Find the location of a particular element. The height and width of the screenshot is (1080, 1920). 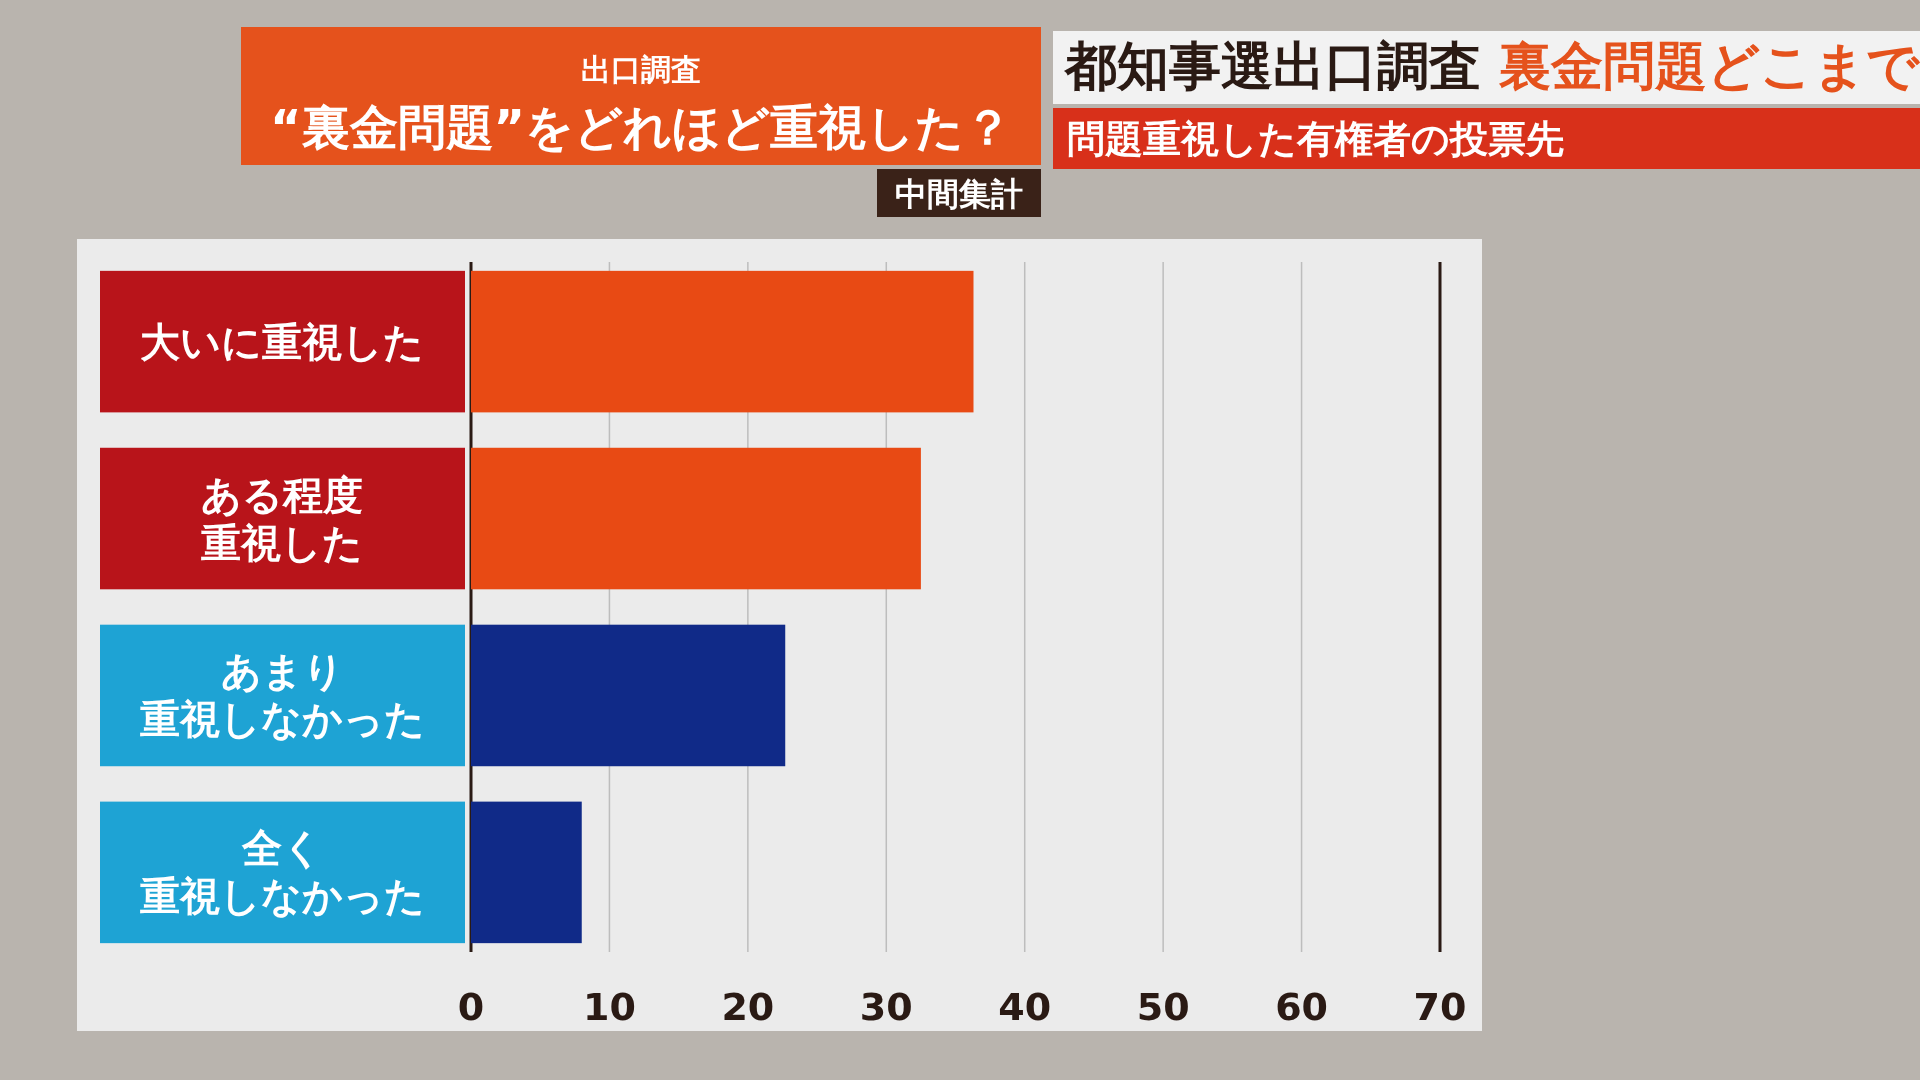

chart-subtitle: 出口調査 is located at coordinates (641, 69).